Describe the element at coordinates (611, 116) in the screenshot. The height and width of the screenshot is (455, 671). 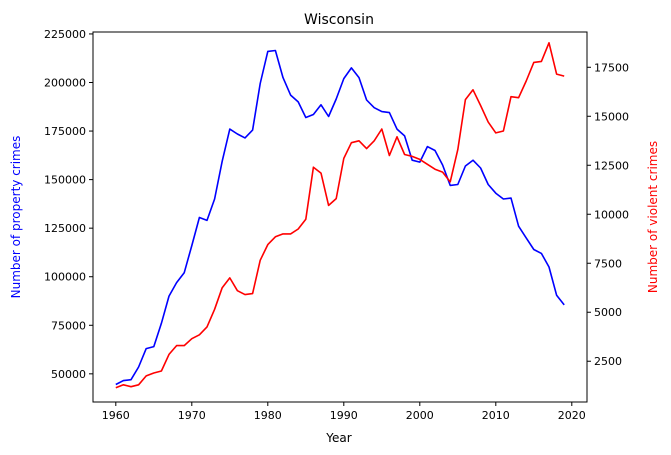
I see `y-right-tick-label: 15000` at that location.